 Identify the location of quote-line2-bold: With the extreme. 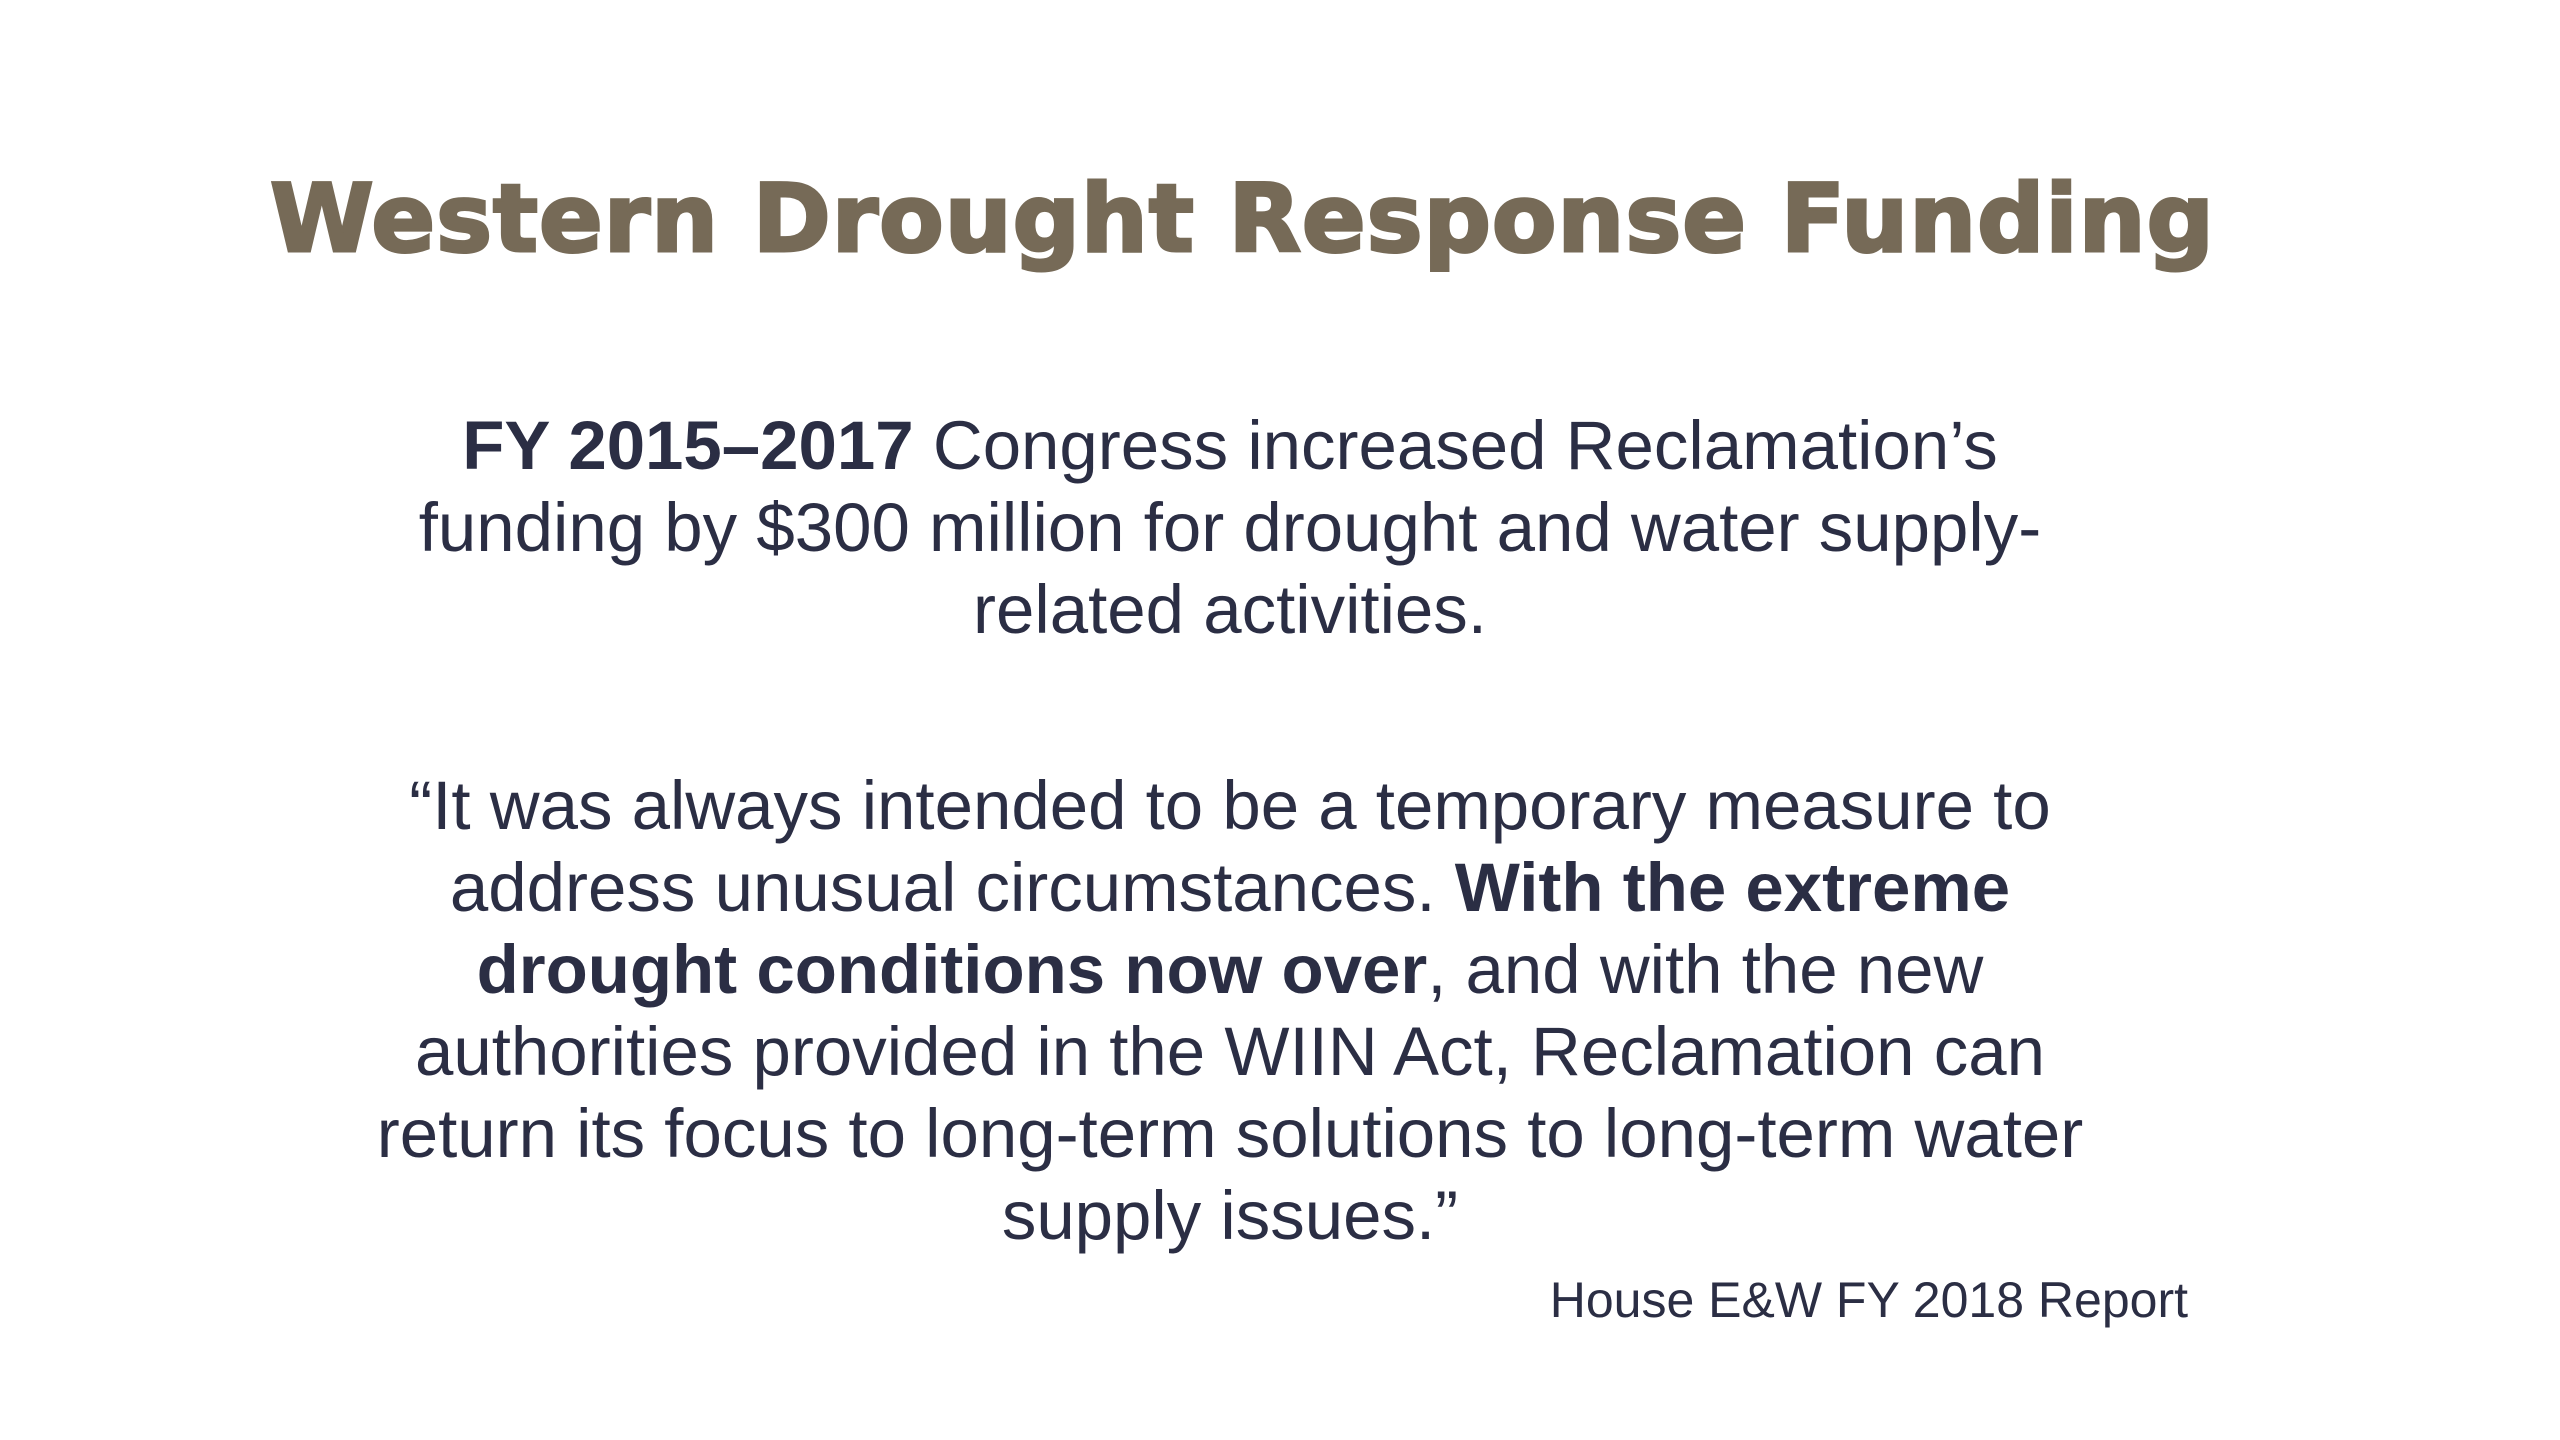
(1732, 887).